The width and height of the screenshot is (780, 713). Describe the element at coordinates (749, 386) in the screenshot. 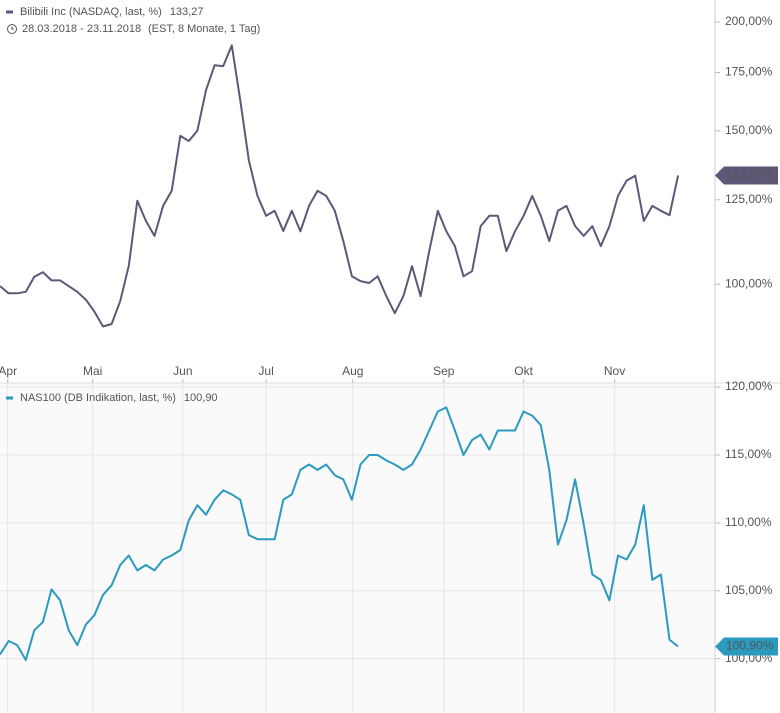

I see `y-tick-label: 120,00%` at that location.